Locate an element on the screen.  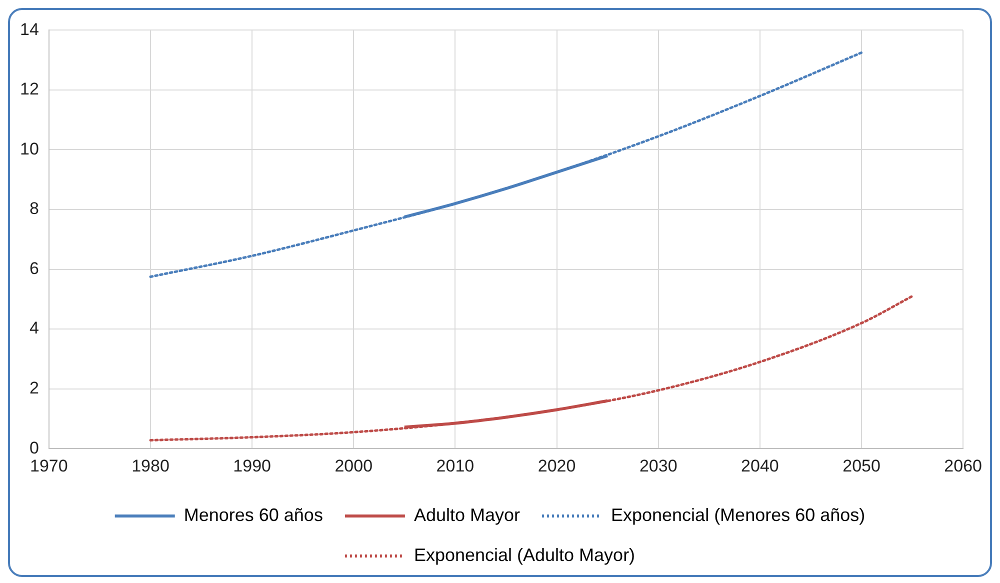
legend-label: Adulto Mayor is located at coordinates (467, 514).